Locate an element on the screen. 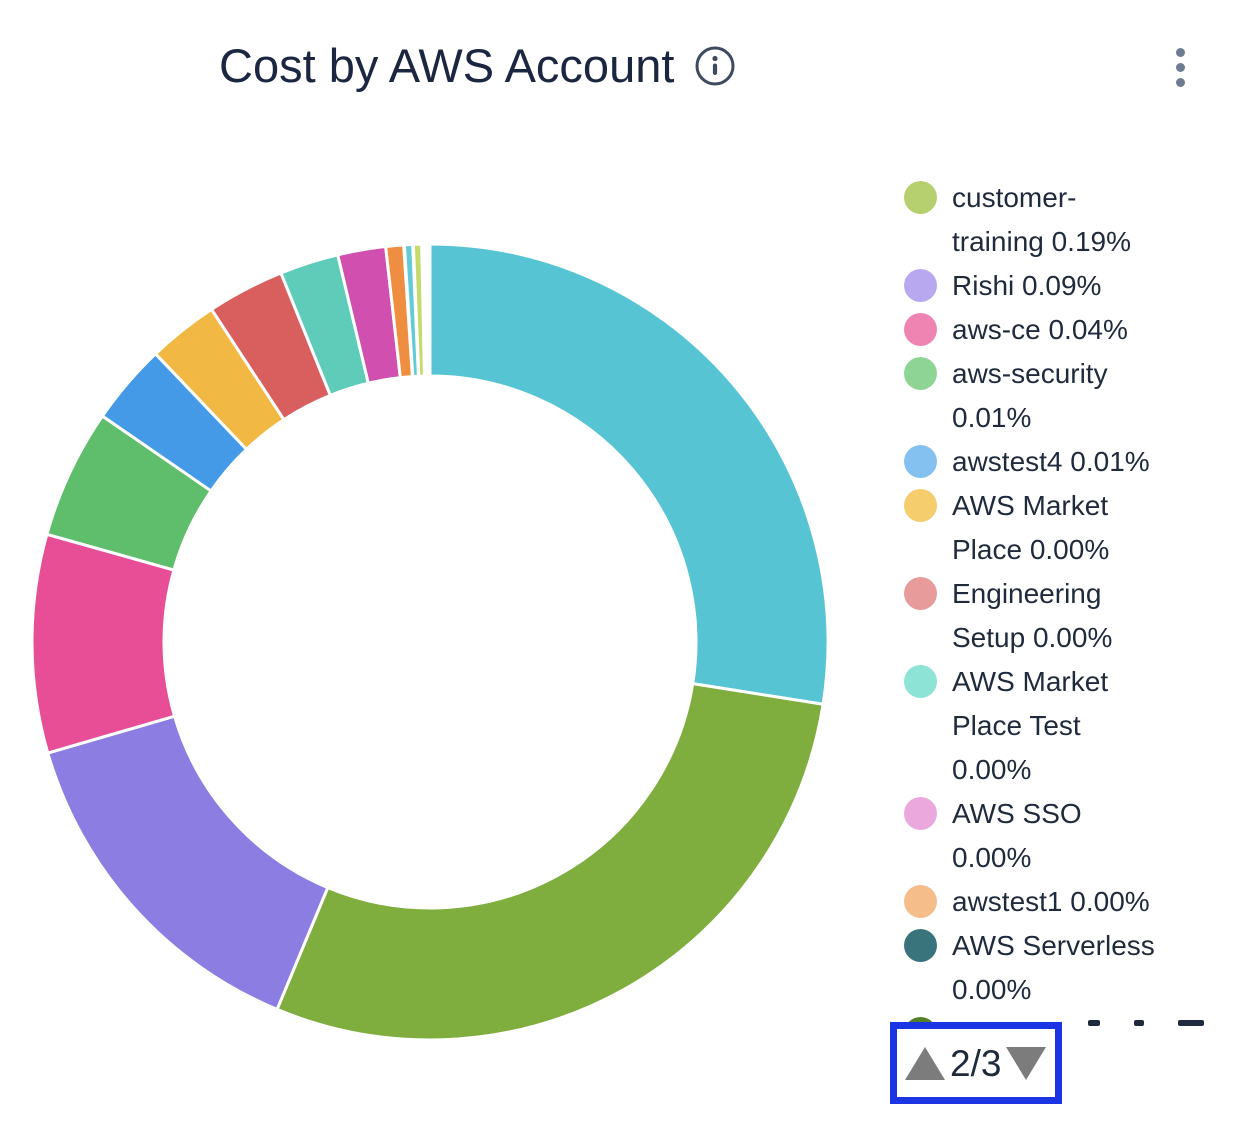 This screenshot has height=1124, width=1244. legend-label: awstest4 0.01% is located at coordinates (1051, 461).